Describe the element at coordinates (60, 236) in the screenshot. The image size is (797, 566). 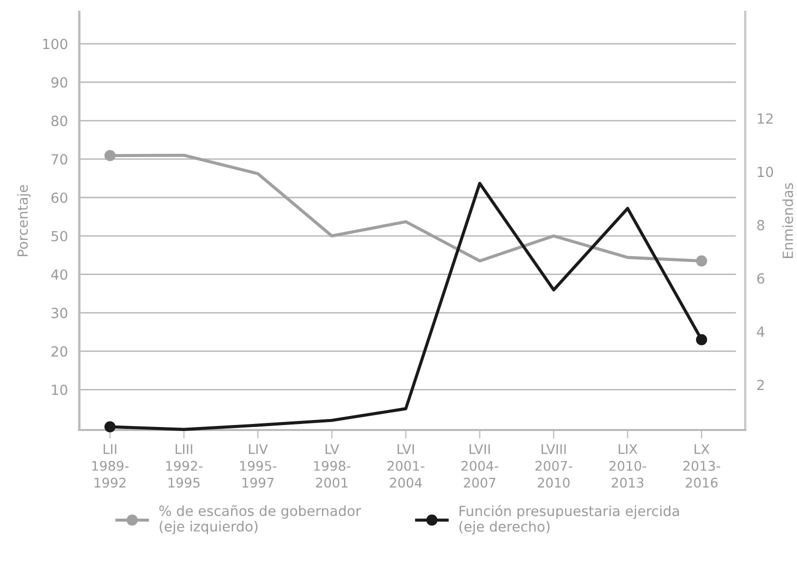
I see `y-tick-label: 50` at that location.